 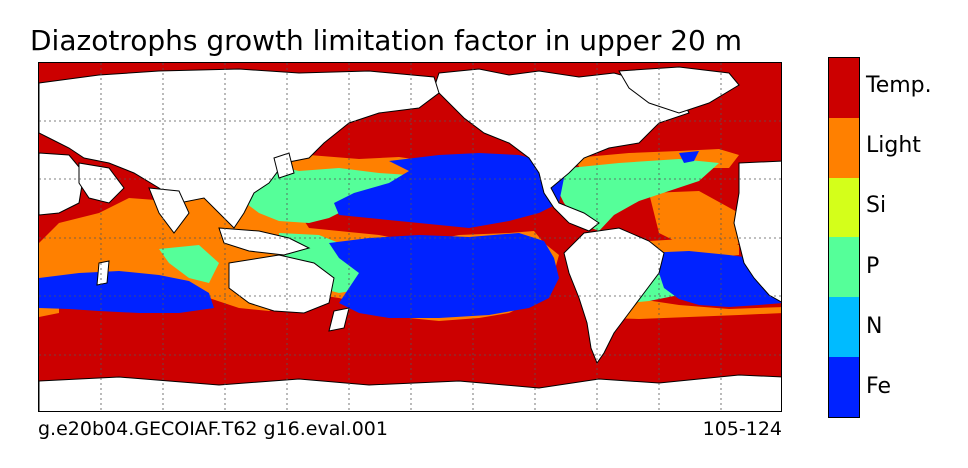 What do you see at coordinates (893, 146) in the screenshot?
I see `colorbar-label: Light` at bounding box center [893, 146].